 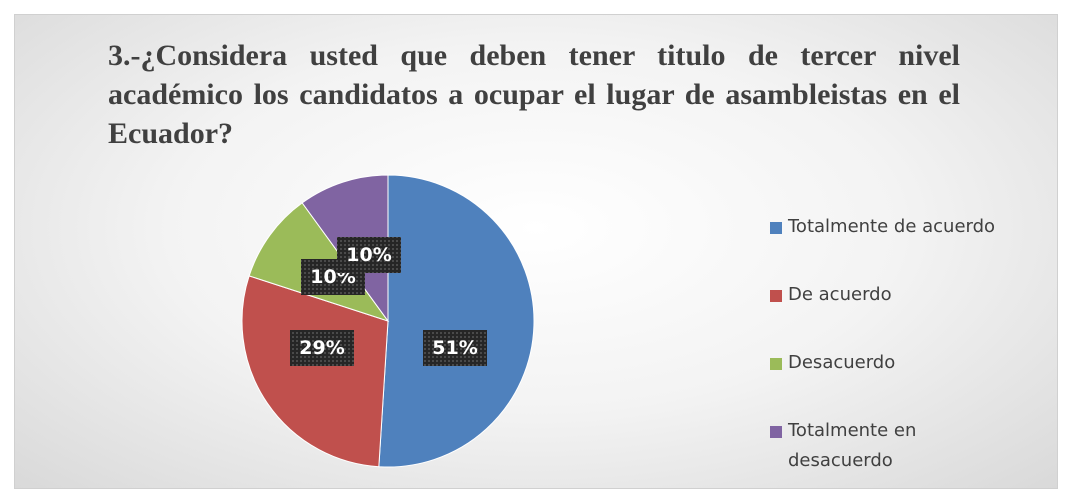 I want to click on legend-item: De acuerdo, so click(x=905, y=314).